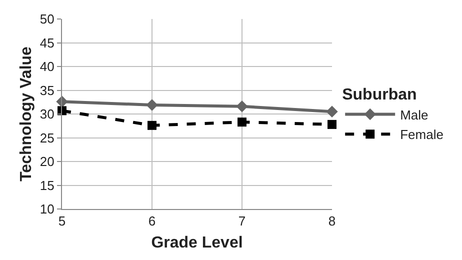 This screenshot has height=260, width=462. What do you see at coordinates (47, 138) in the screenshot?
I see `y-tick-label: 25` at bounding box center [47, 138].